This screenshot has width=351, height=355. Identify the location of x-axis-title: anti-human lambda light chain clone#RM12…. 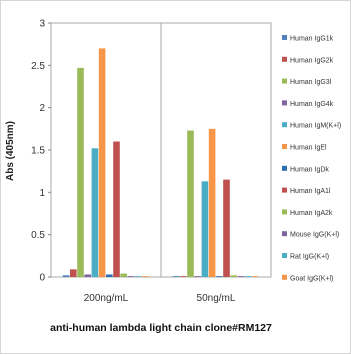
(161, 328).